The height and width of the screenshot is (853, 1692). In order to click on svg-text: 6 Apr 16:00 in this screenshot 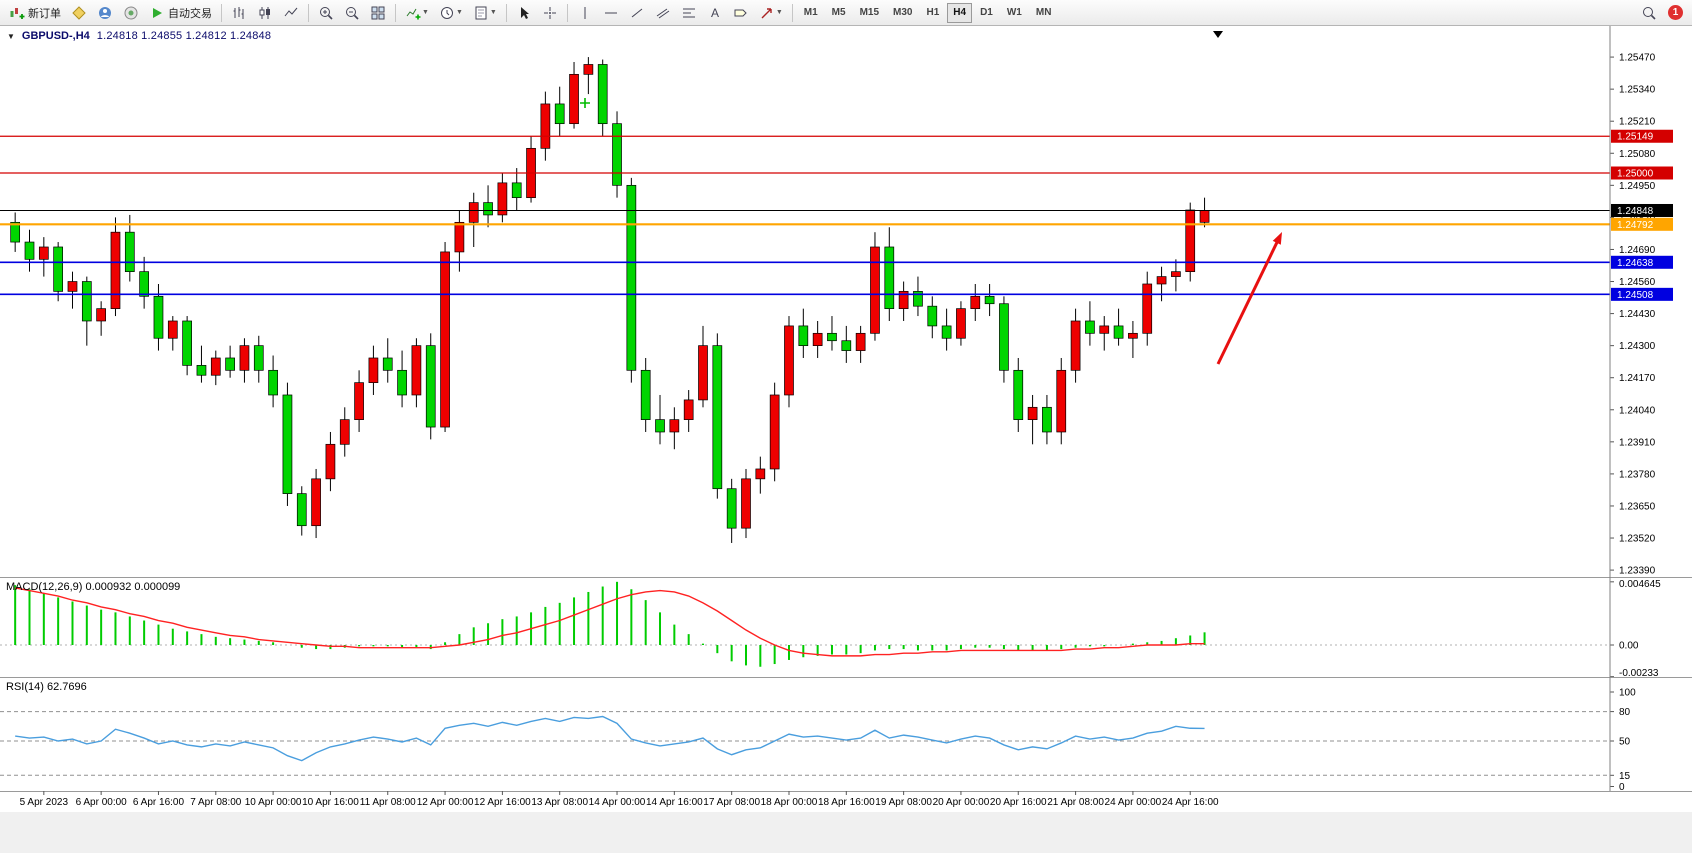, I will do `click(159, 802)`.